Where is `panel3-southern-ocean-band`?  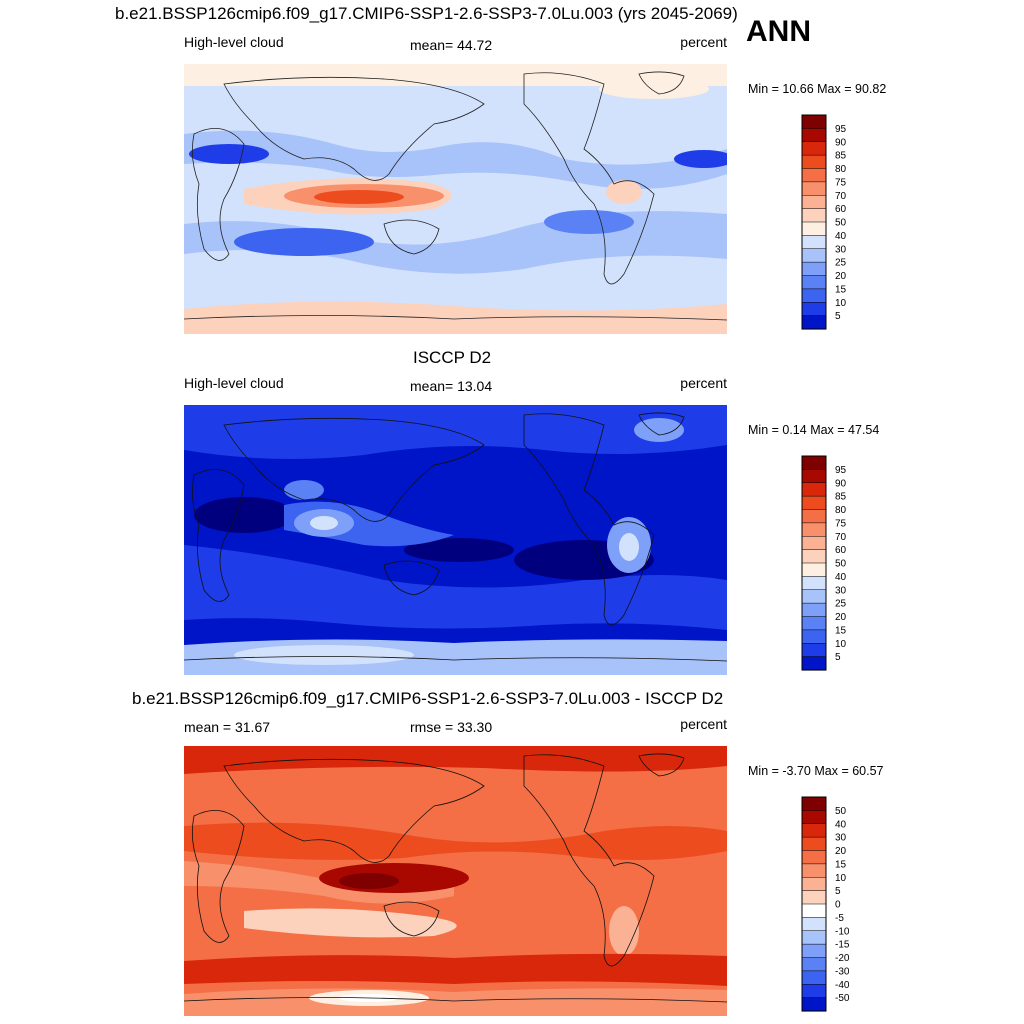 panel3-southern-ocean-band is located at coordinates (455, 969).